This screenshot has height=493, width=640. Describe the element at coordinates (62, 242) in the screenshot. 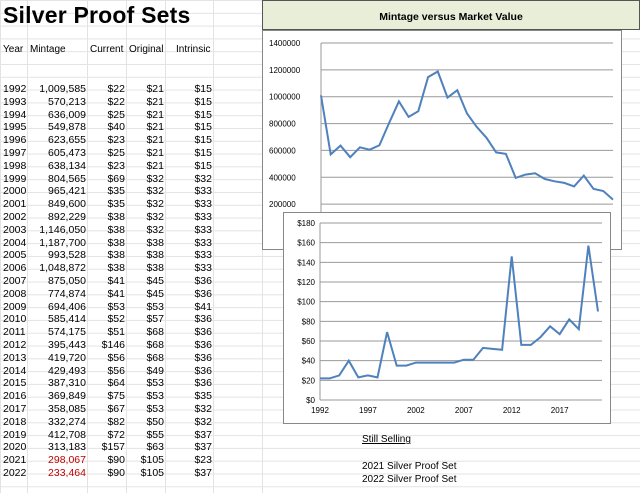

I see `cell-mintage: 1,187,700` at that location.